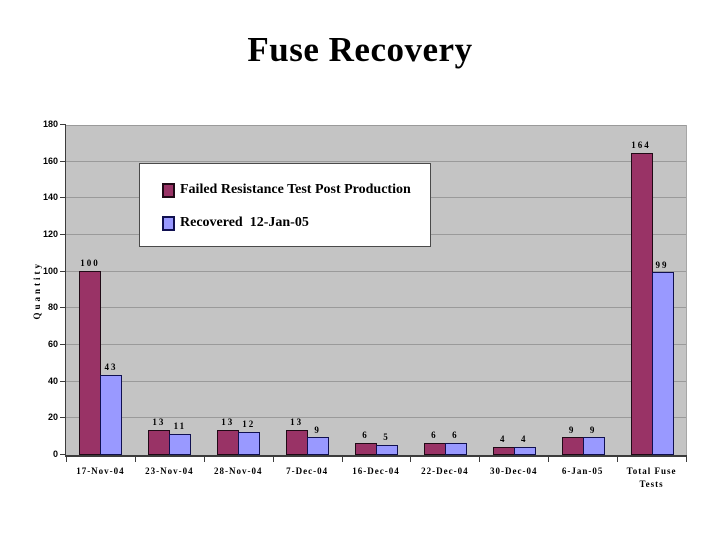 The height and width of the screenshot is (540, 720). I want to click on legend-item-failed: Failed Resistance Test Post Production, so click(286, 190).